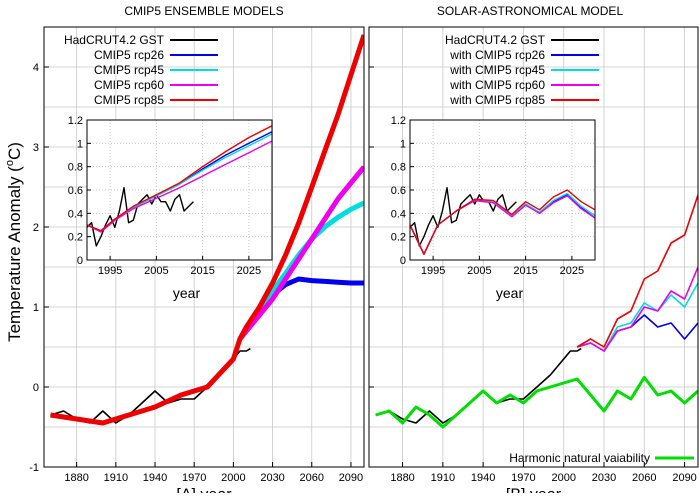 The width and height of the screenshot is (699, 498). Describe the element at coordinates (36, 148) in the screenshot. I see `y-tick-label: 3` at that location.